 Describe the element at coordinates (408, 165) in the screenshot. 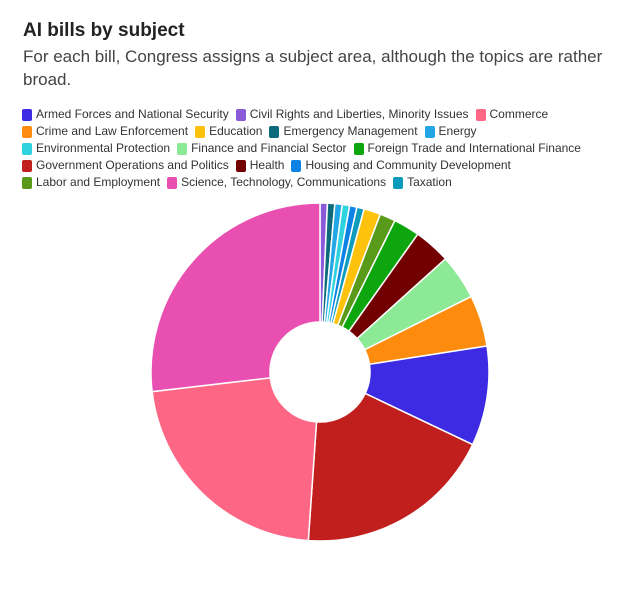

I see `legend-label: Housing and Community Development` at that location.